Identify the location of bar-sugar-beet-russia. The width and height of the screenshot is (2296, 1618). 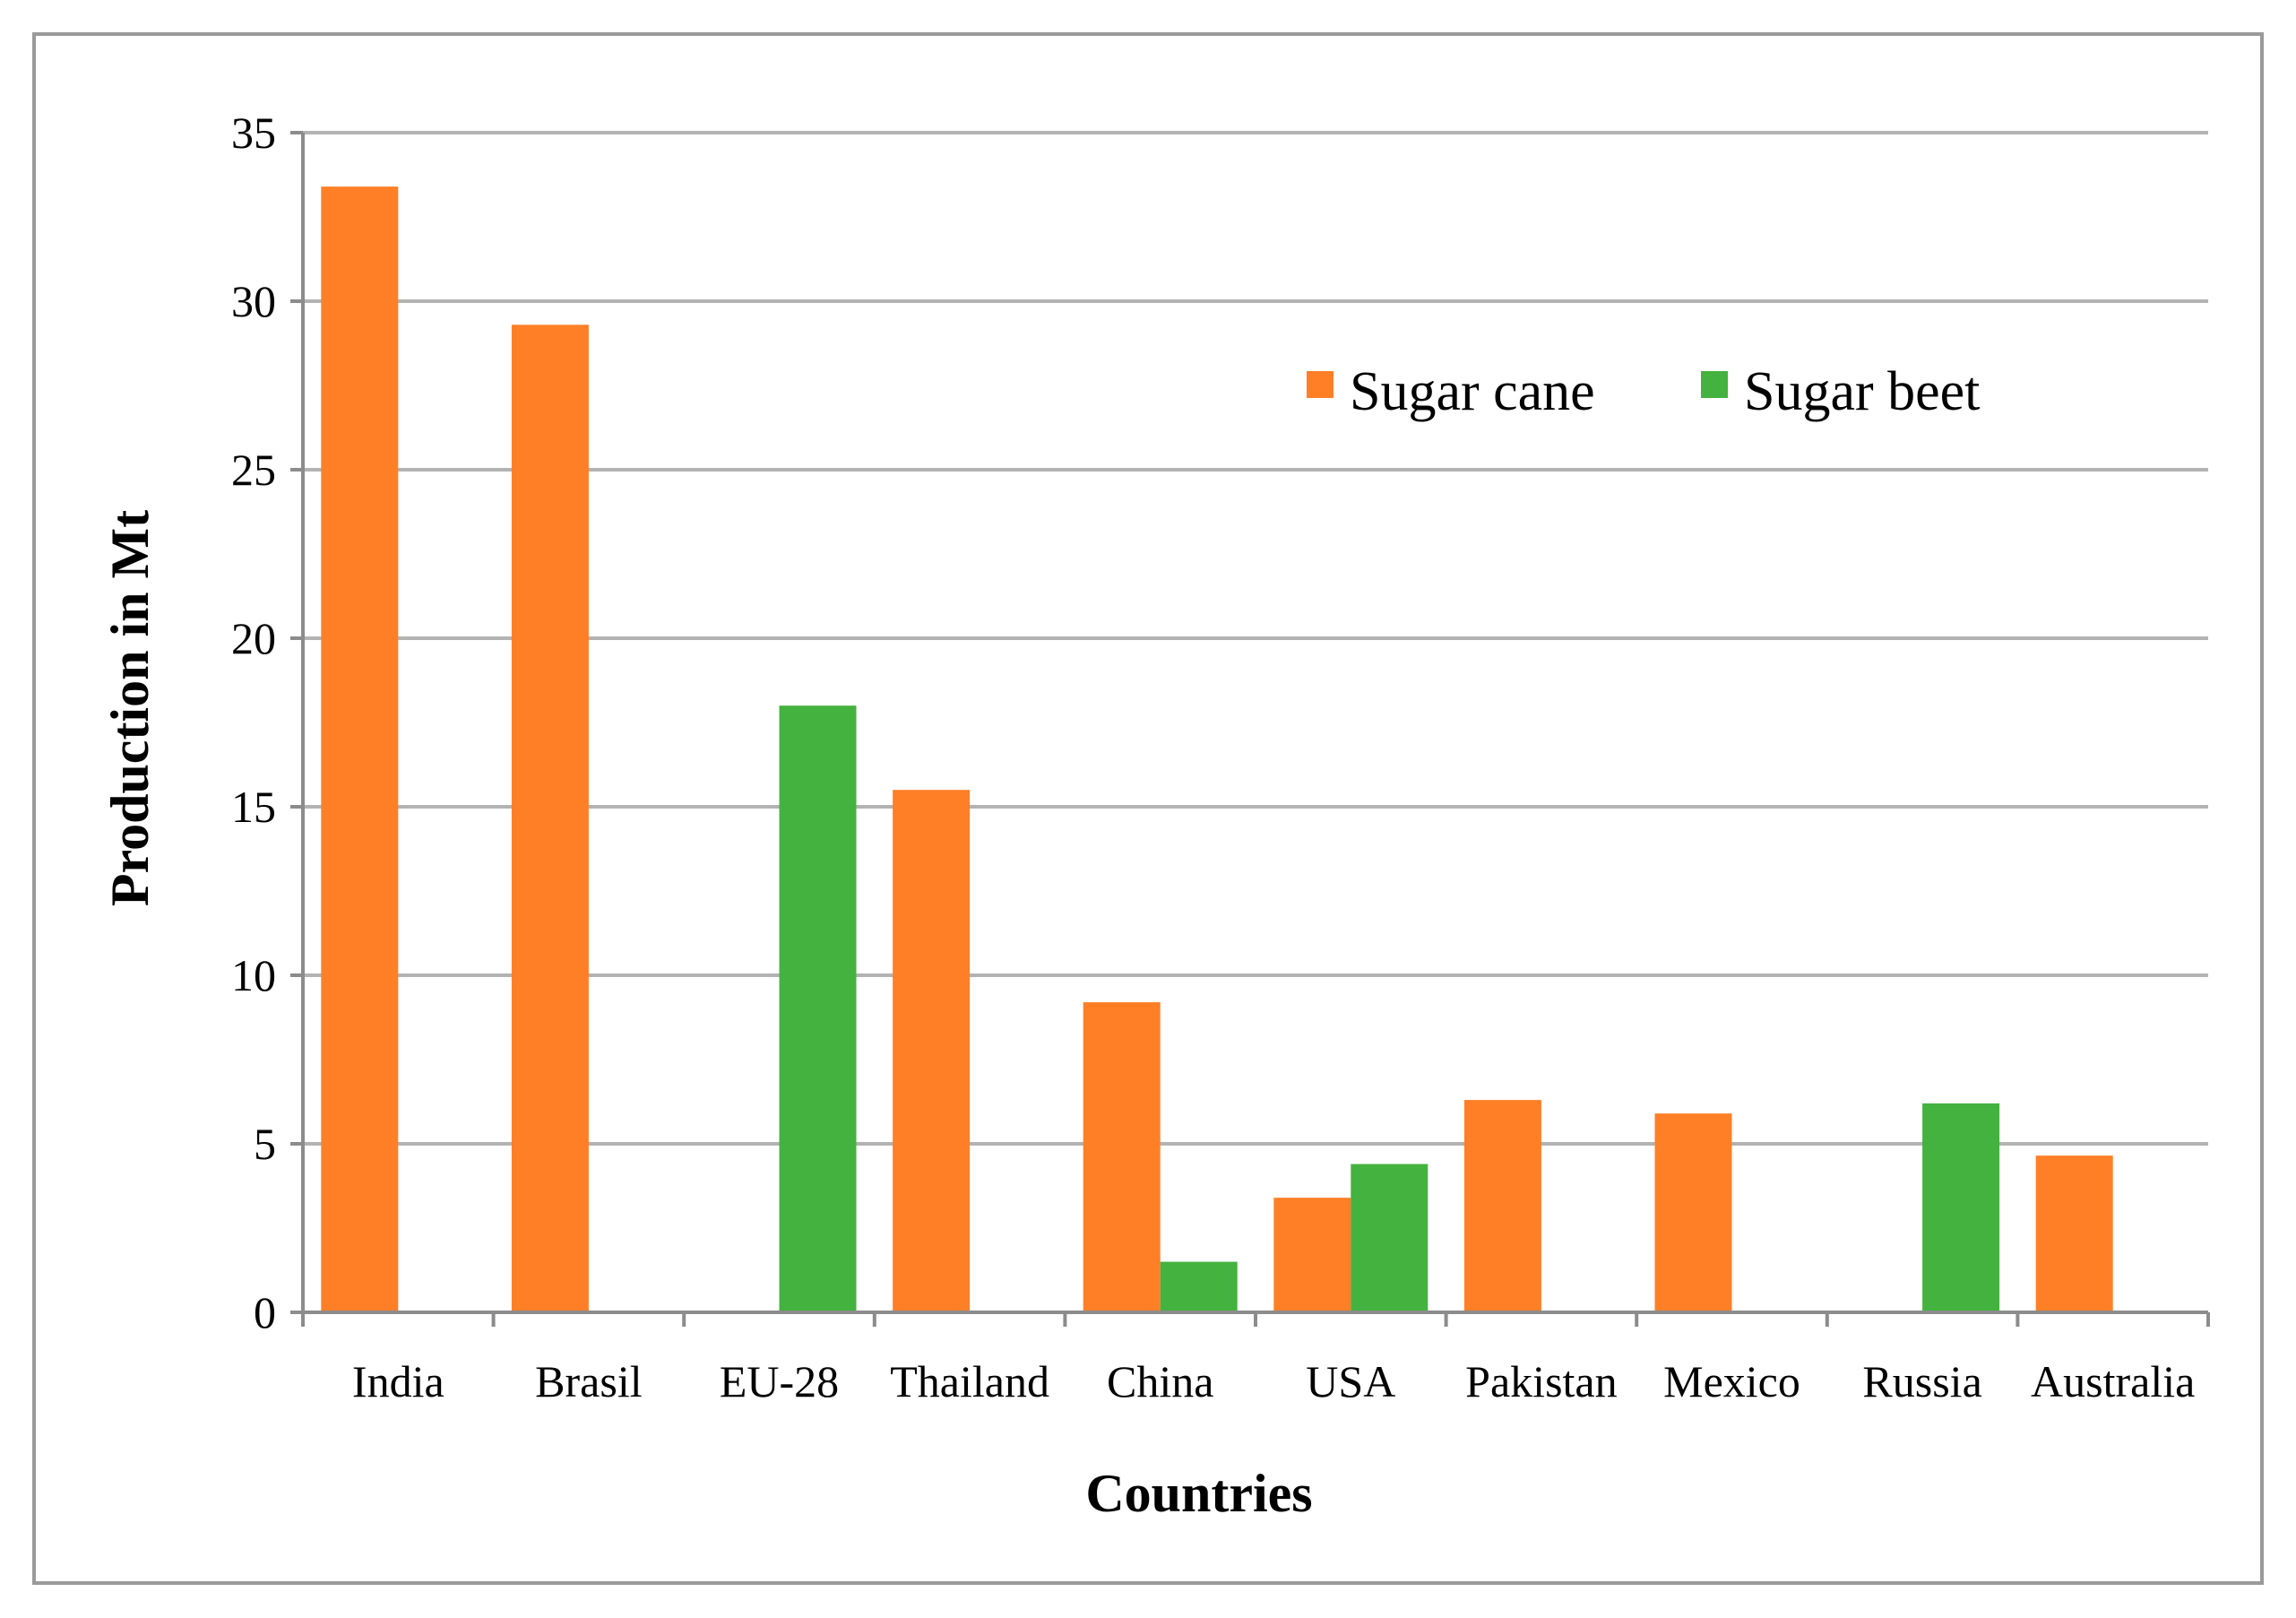
(1961, 1207).